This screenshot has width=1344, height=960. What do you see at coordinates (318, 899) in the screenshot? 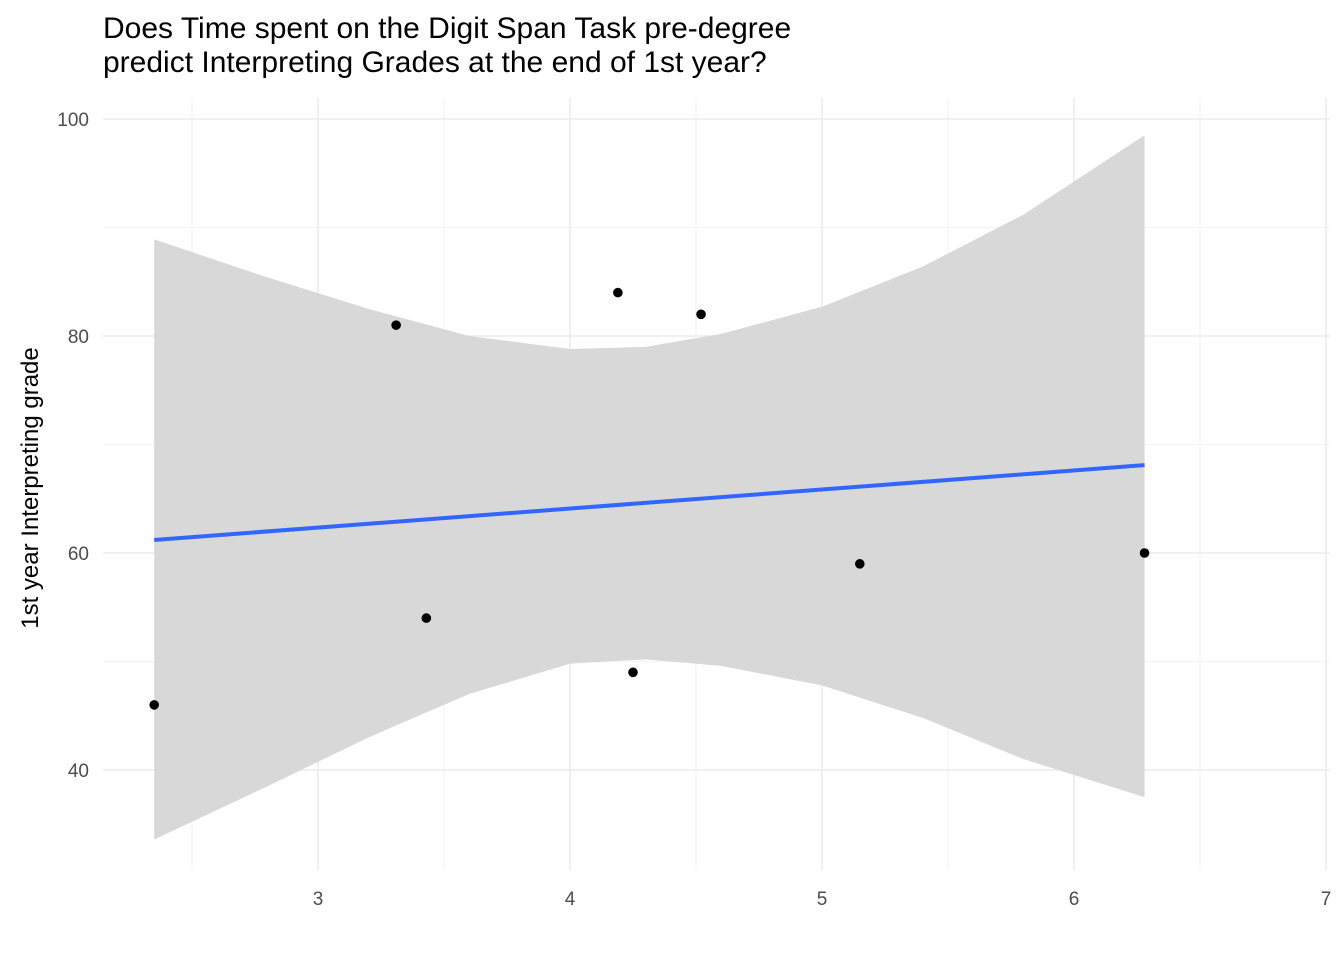
I see `x-tick-label: 3` at bounding box center [318, 899].